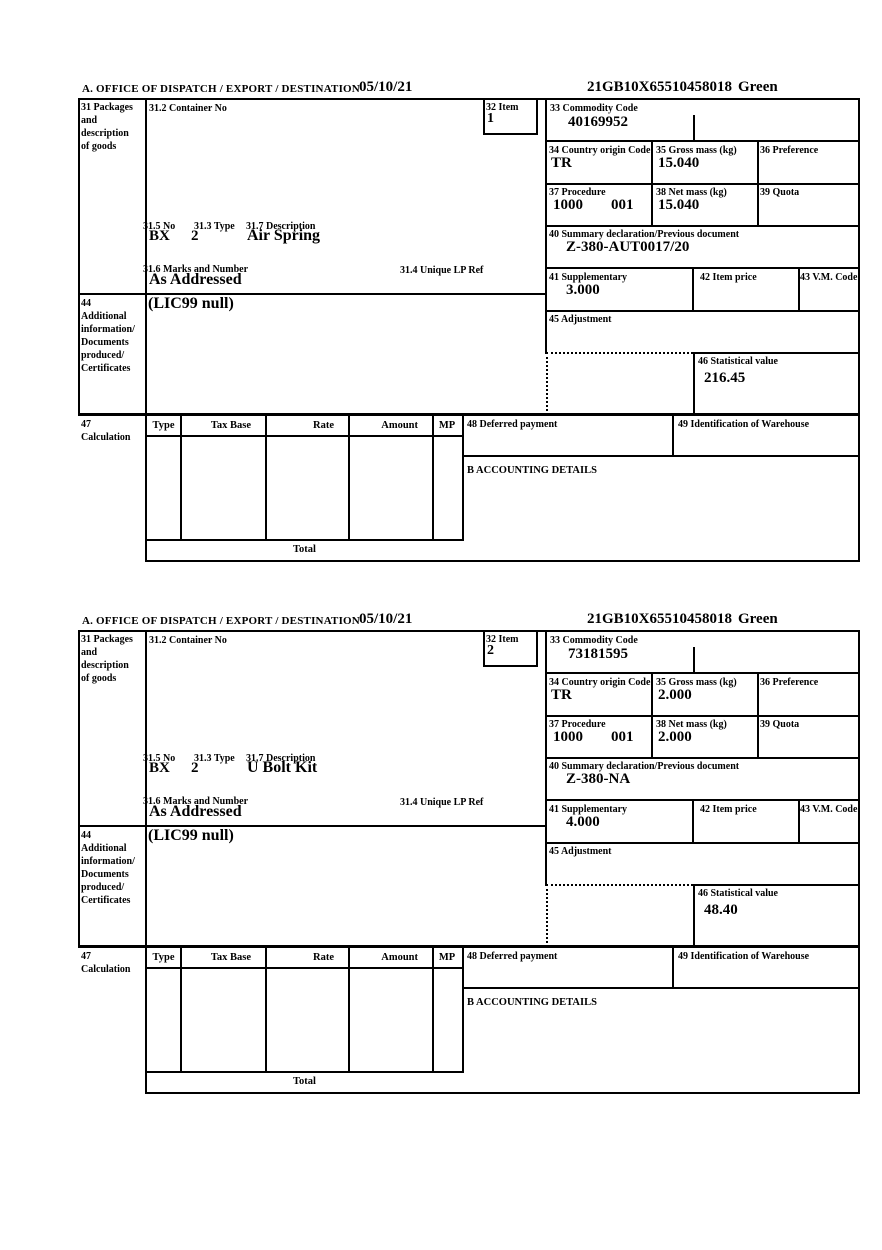 The width and height of the screenshot is (882, 1250). I want to click on procedure-code2-value: 001, so click(622, 205).